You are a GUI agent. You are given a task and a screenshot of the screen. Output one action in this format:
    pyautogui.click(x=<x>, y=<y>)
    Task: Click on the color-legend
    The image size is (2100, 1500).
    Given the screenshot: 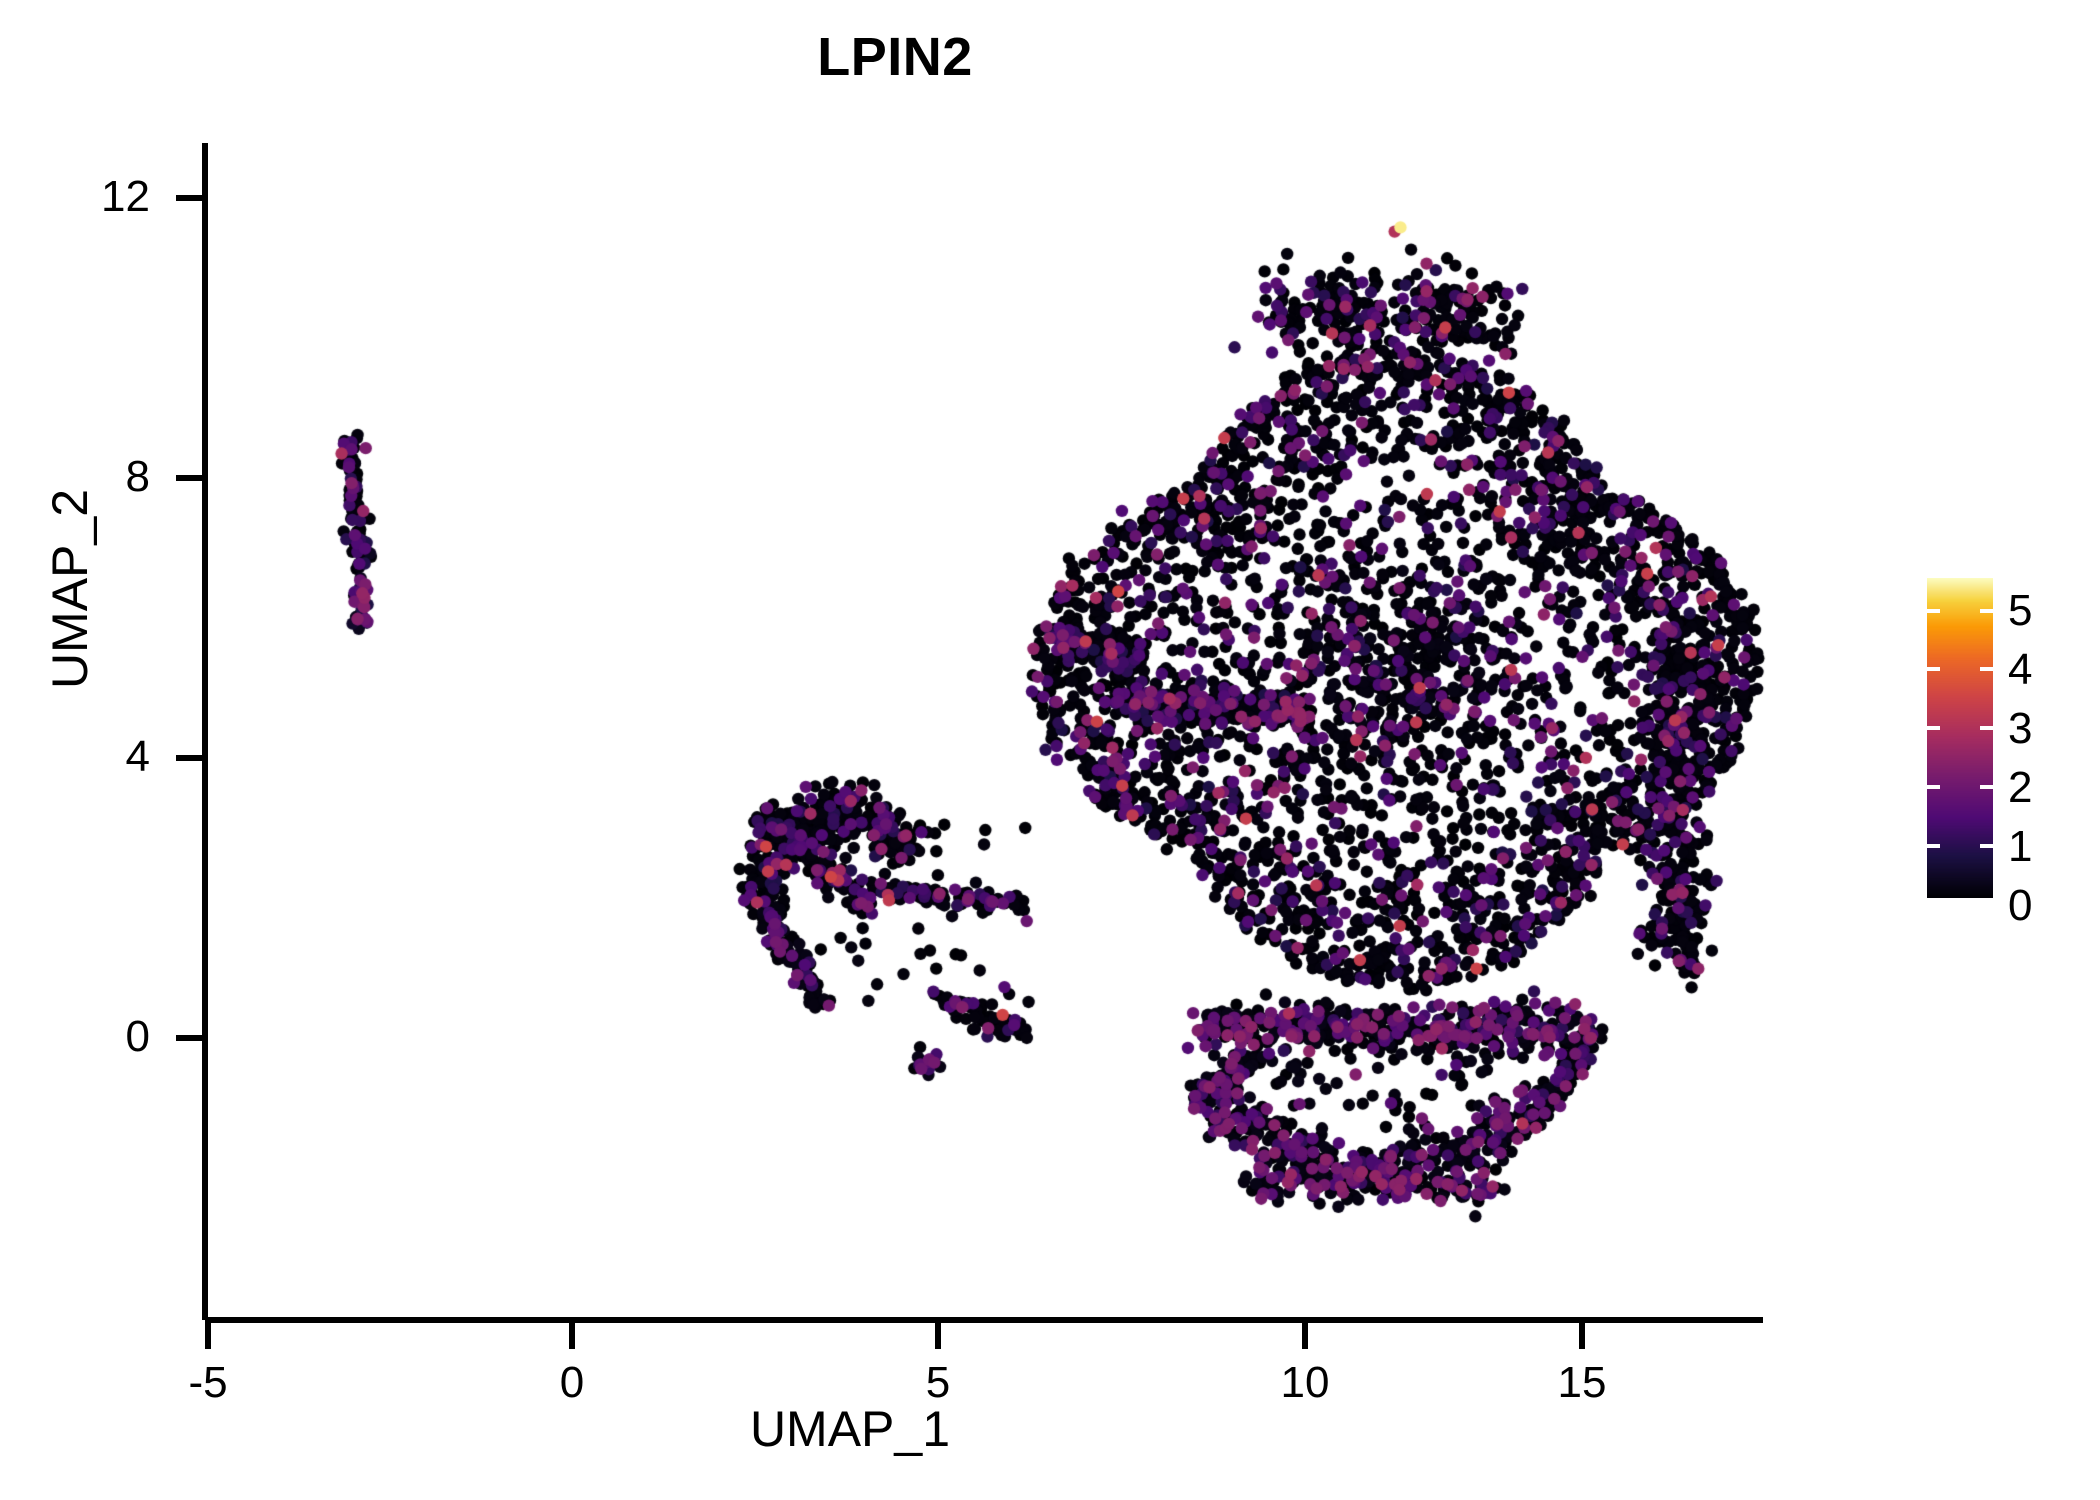 What is the action you would take?
    pyautogui.click(x=1960, y=738)
    